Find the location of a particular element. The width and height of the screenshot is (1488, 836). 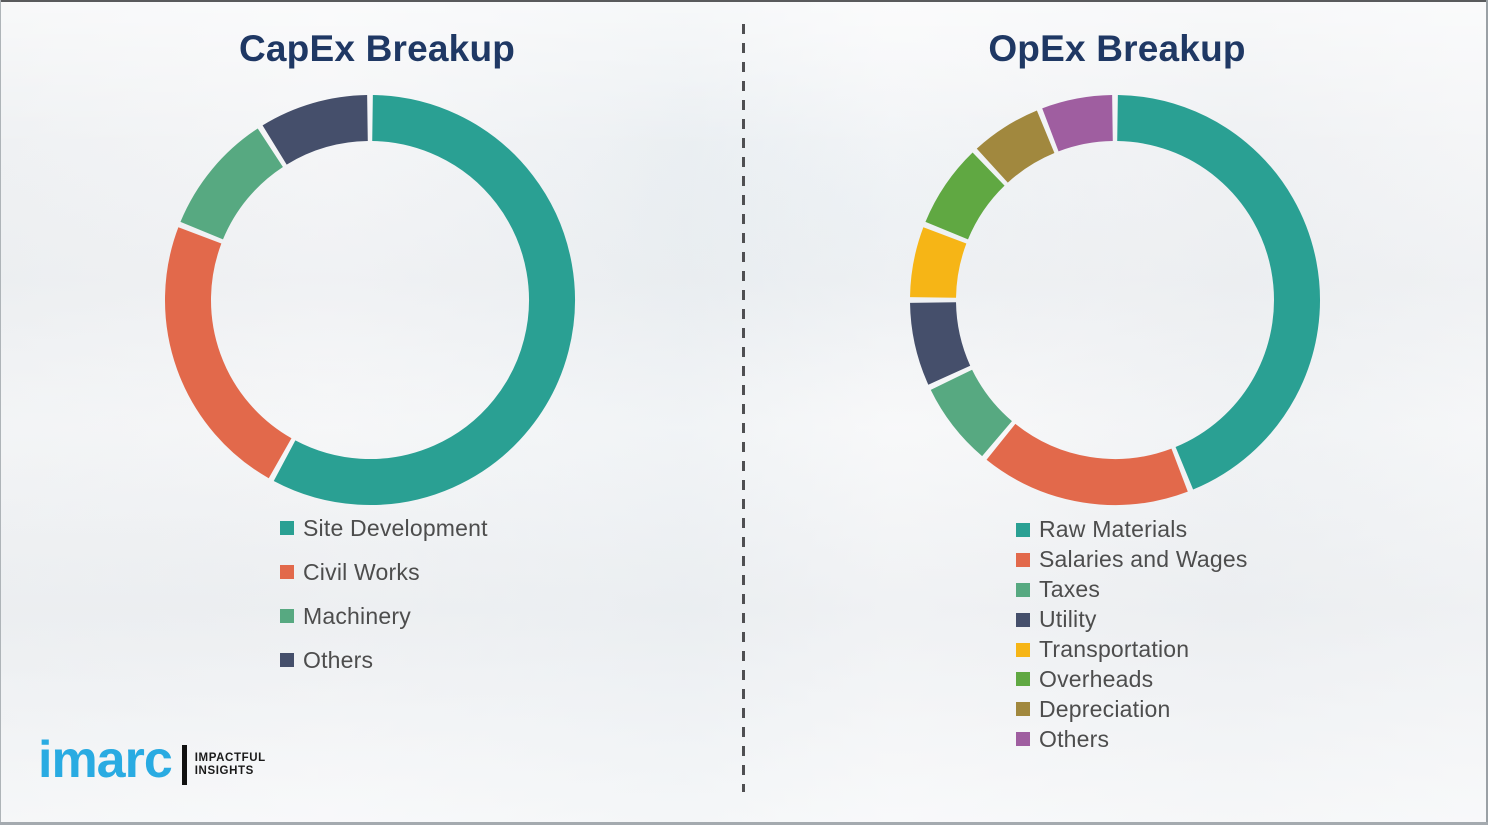

legend-label: Utility is located at coordinates (1068, 619).